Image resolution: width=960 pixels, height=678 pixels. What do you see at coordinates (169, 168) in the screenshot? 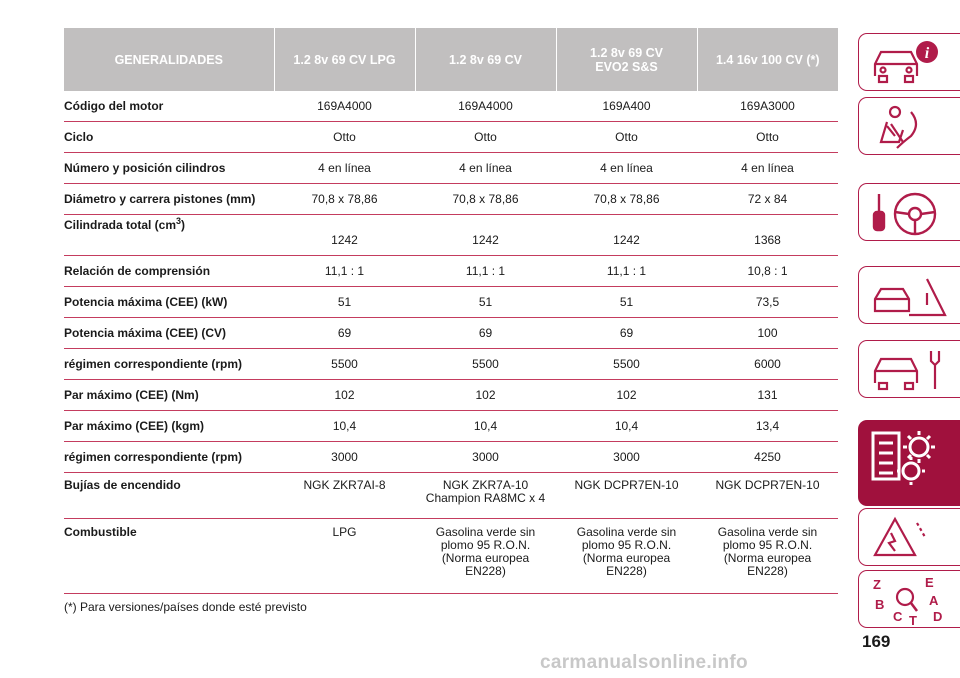
I see `row-label: Número y posición cilindros` at bounding box center [169, 168].